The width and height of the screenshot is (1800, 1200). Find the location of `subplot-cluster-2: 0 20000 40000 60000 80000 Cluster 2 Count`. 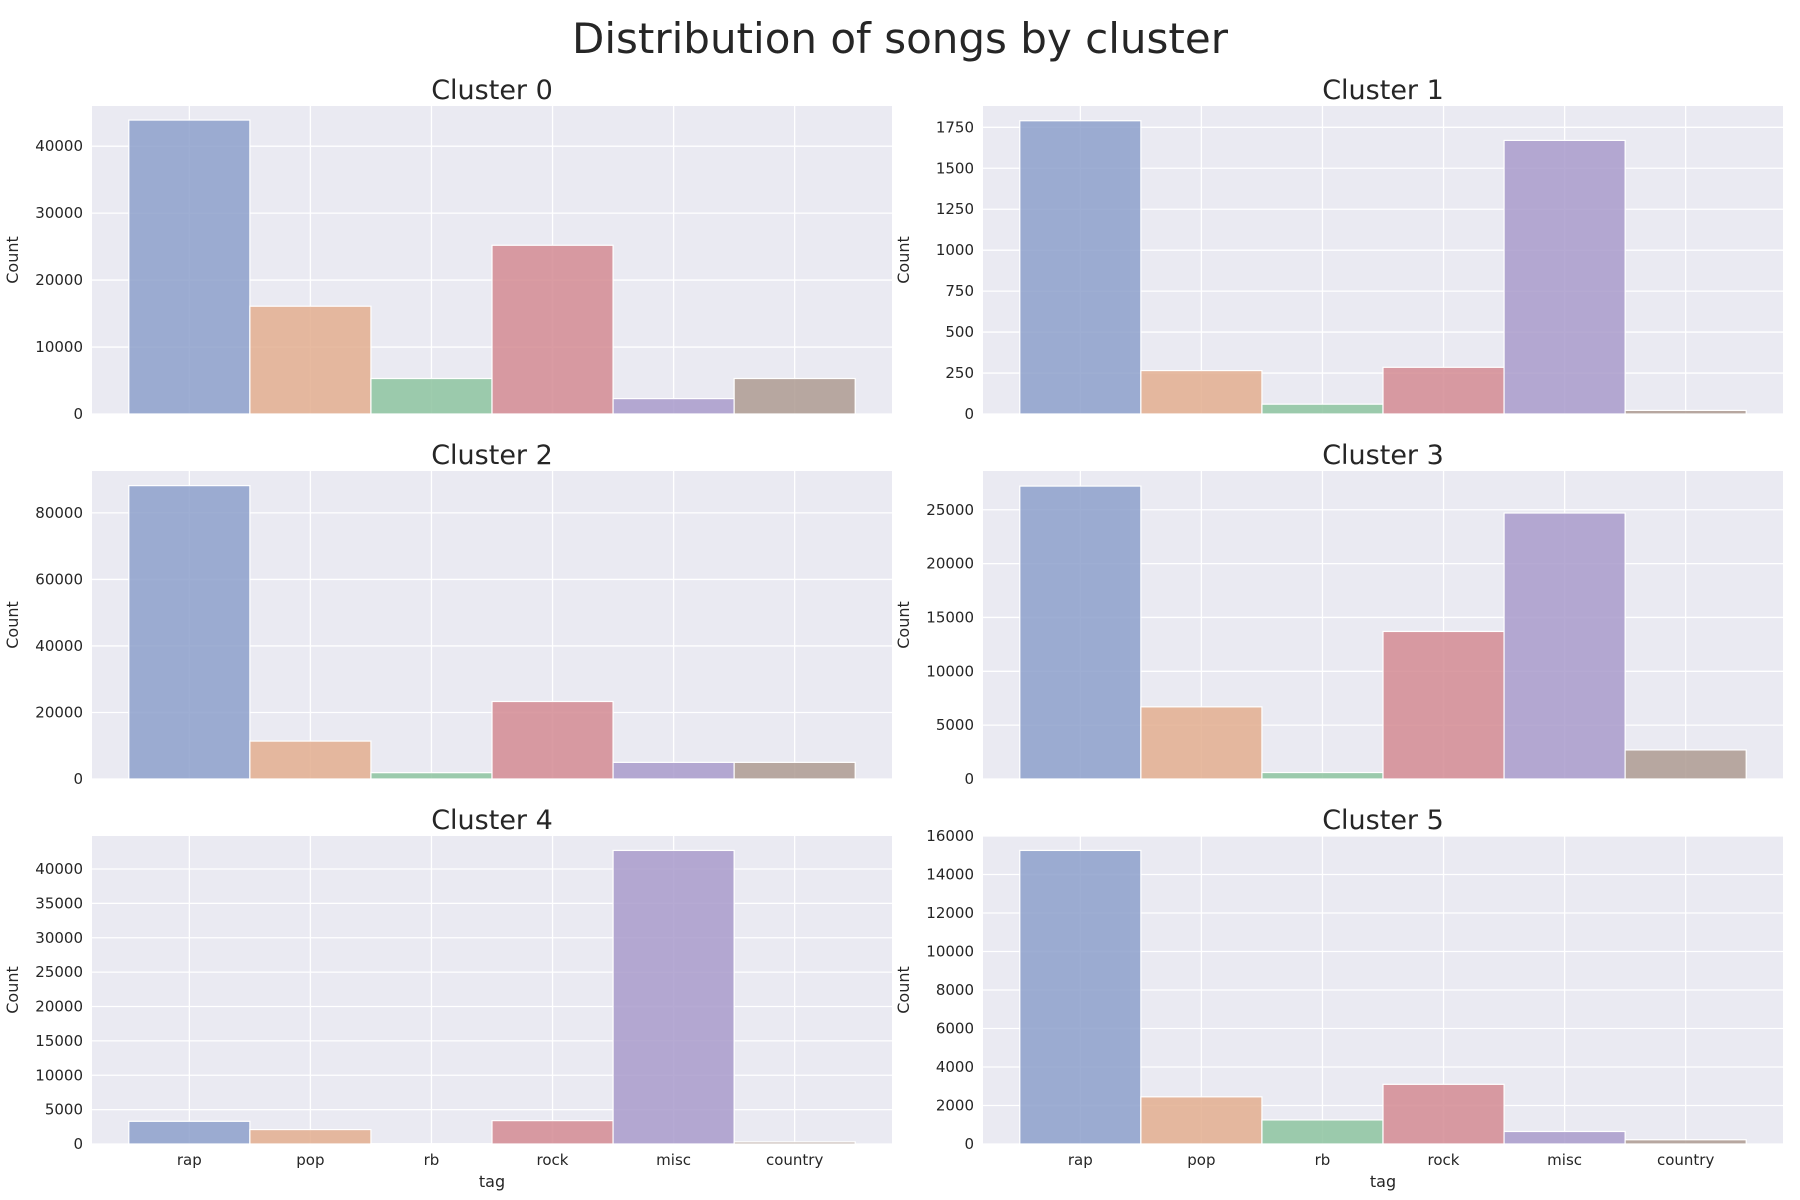

subplot-cluster-2: 0 20000 40000 60000 80000 Cluster 2 Count is located at coordinates (447, 614).